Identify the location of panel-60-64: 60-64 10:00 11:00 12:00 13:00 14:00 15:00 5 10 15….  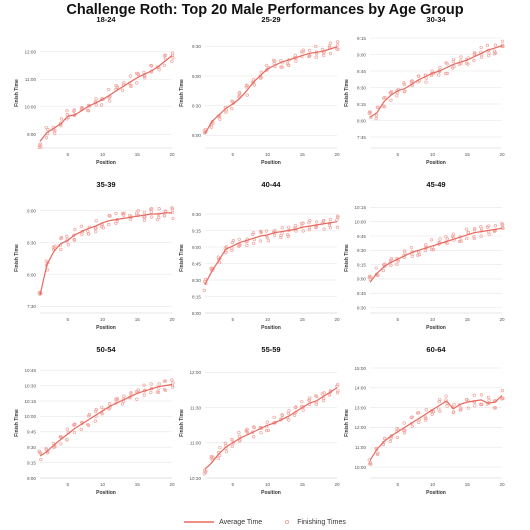
(424, 420).